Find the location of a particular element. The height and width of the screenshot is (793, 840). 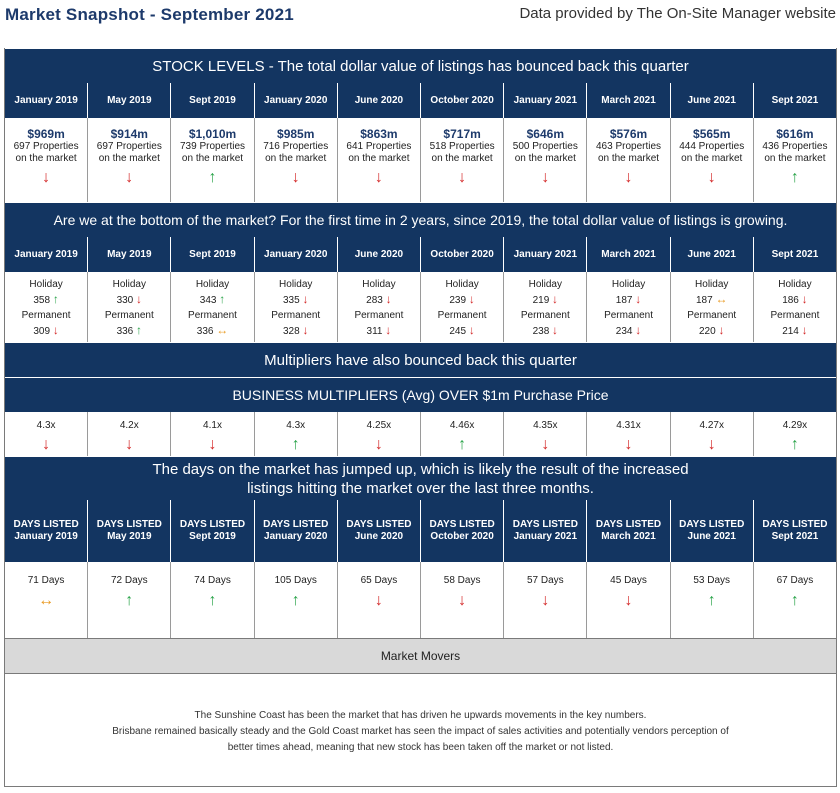

holiday-count: 219 is located at coordinates (541, 300).